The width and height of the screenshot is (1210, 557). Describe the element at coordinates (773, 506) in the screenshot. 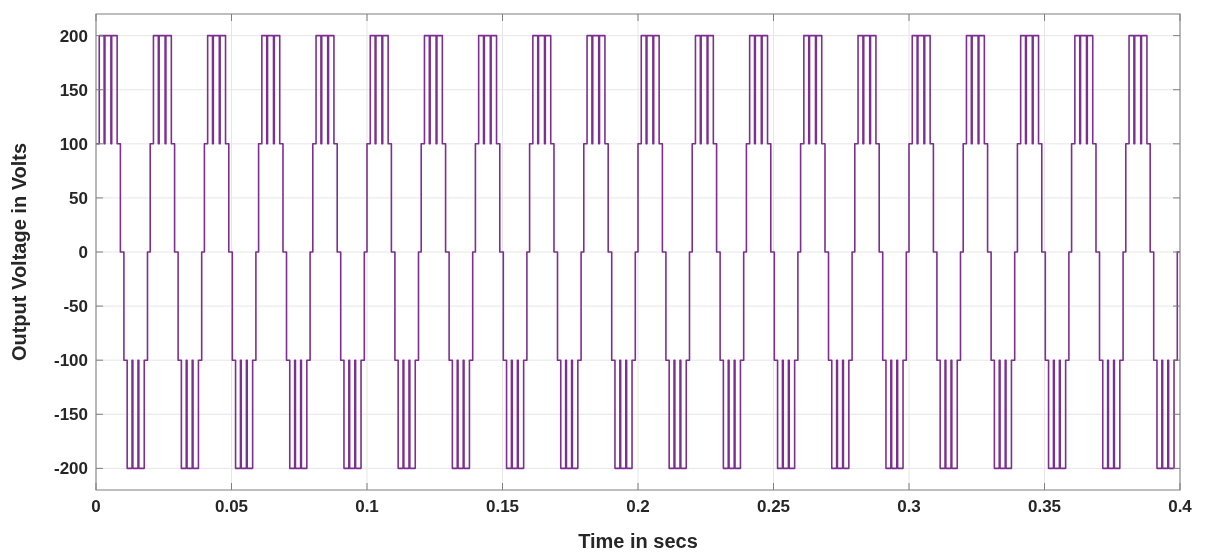

I see `x-tick-label: 0.25` at that location.